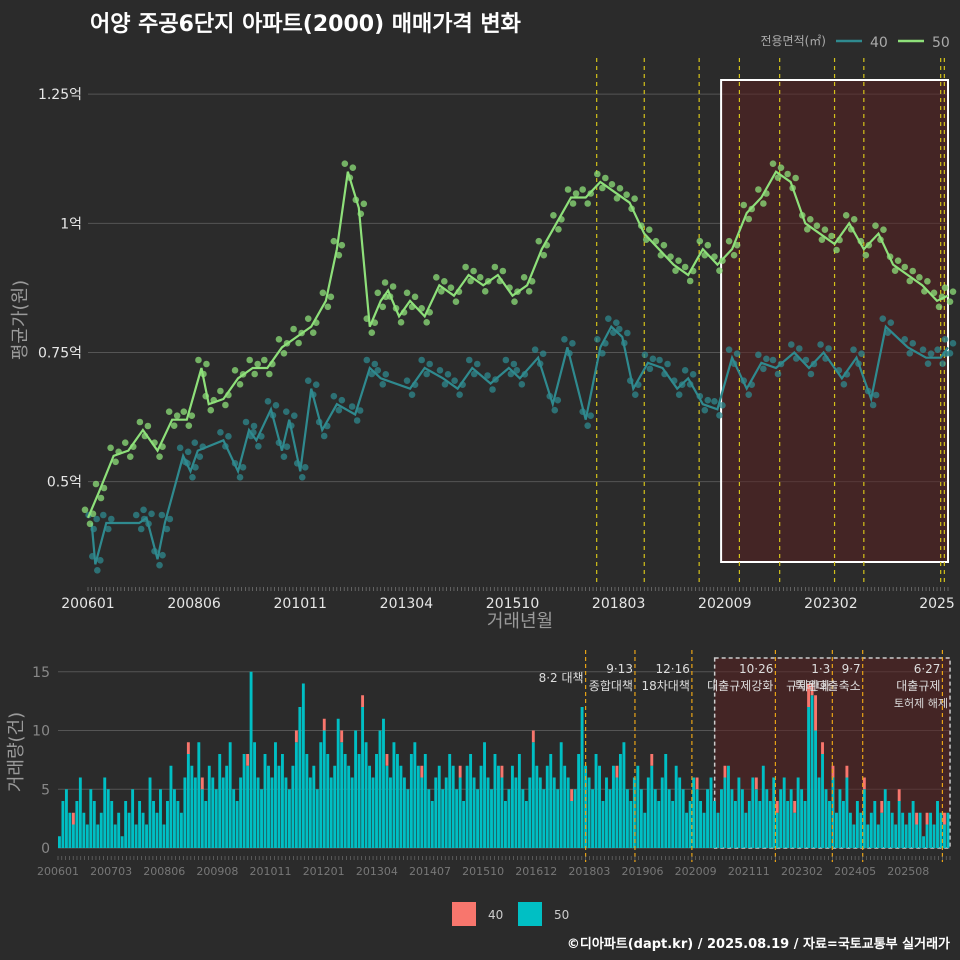 This screenshot has width=960, height=960. What do you see at coordinates (87, 604) in the screenshot?
I see `x-tick-label-0: 200601` at bounding box center [87, 604].